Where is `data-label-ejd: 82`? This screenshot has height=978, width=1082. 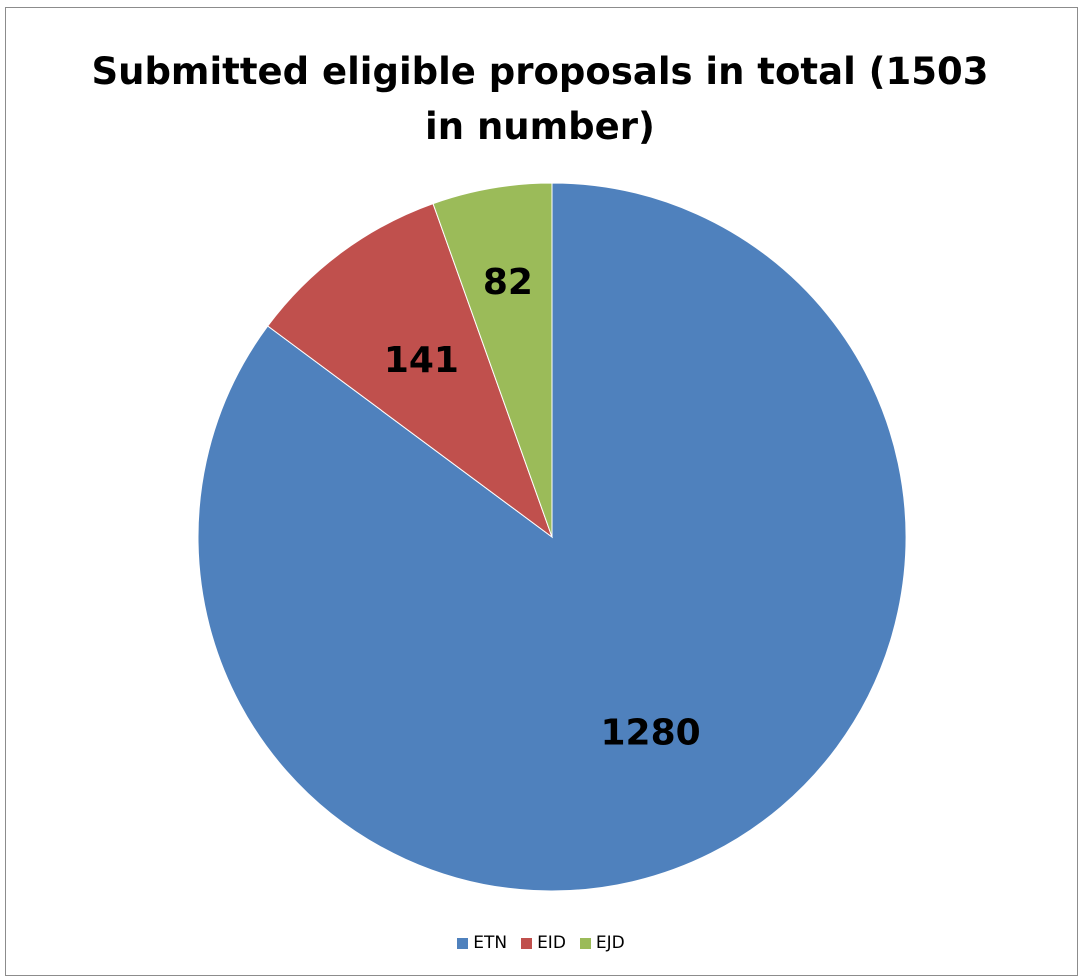
data-label-ejd: 82 is located at coordinates (508, 282).